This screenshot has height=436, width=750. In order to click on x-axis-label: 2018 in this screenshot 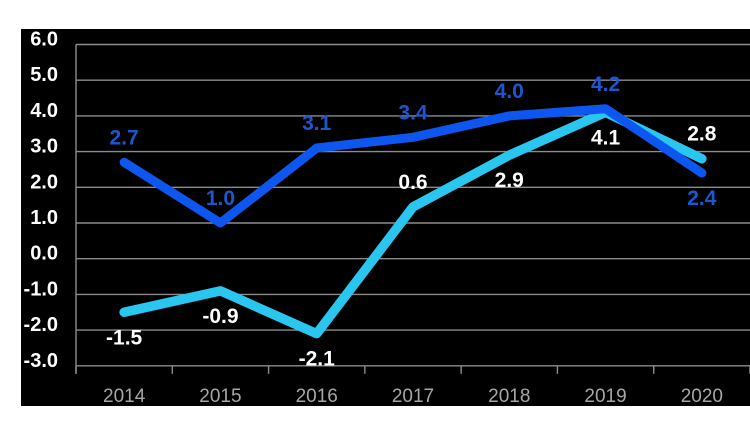, I will do `click(509, 396)`.